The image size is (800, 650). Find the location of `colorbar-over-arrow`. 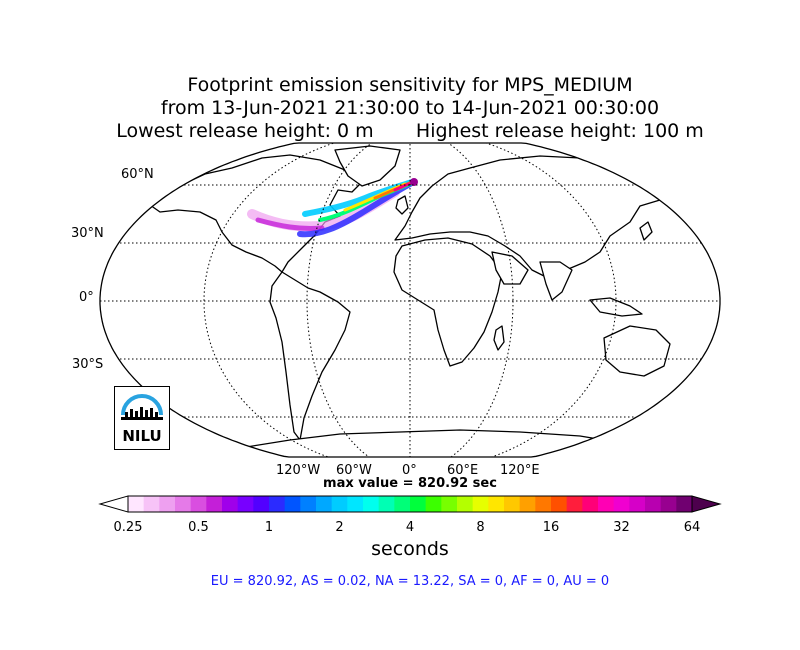

colorbar-over-arrow is located at coordinates (706, 504).